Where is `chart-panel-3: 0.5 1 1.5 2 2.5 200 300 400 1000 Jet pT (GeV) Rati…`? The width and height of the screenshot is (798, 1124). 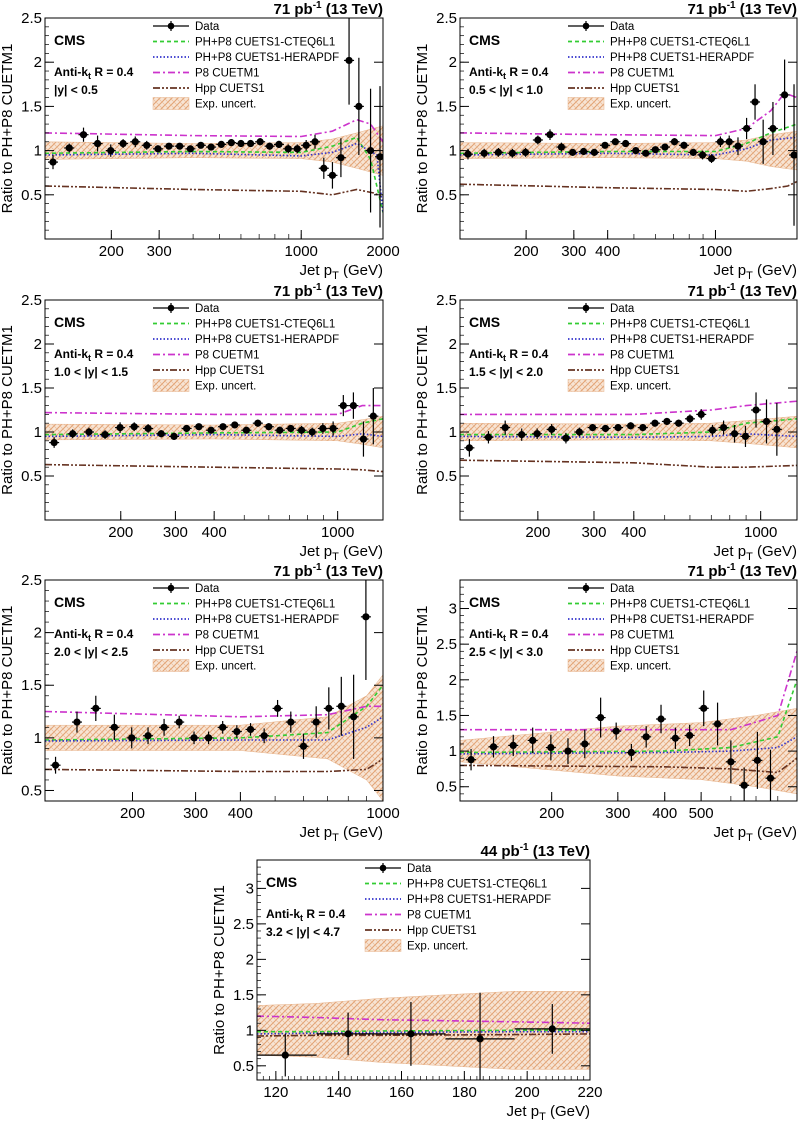
chart-panel-3: 0.5 1 1.5 2 2.5 200 300 400 1000 Jet pT (GeV) Rati… is located at coordinates (192, 422).